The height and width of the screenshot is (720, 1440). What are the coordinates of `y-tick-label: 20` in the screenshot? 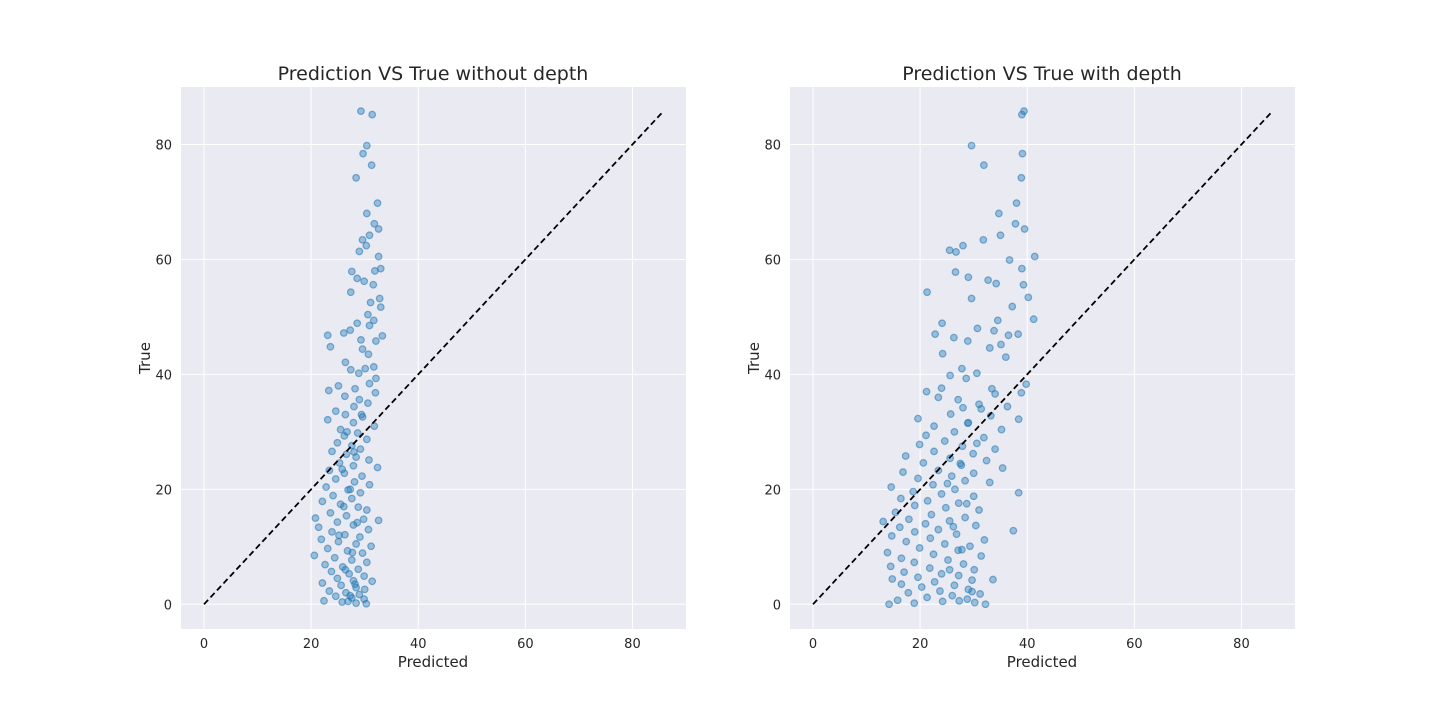 It's located at (772, 490).